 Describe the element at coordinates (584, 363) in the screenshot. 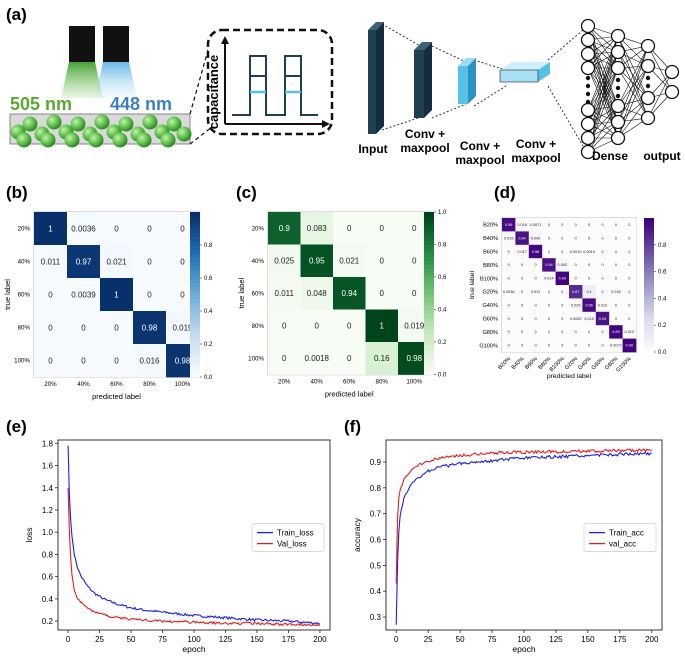

I see `heatmap-col-tick: G40%` at that location.